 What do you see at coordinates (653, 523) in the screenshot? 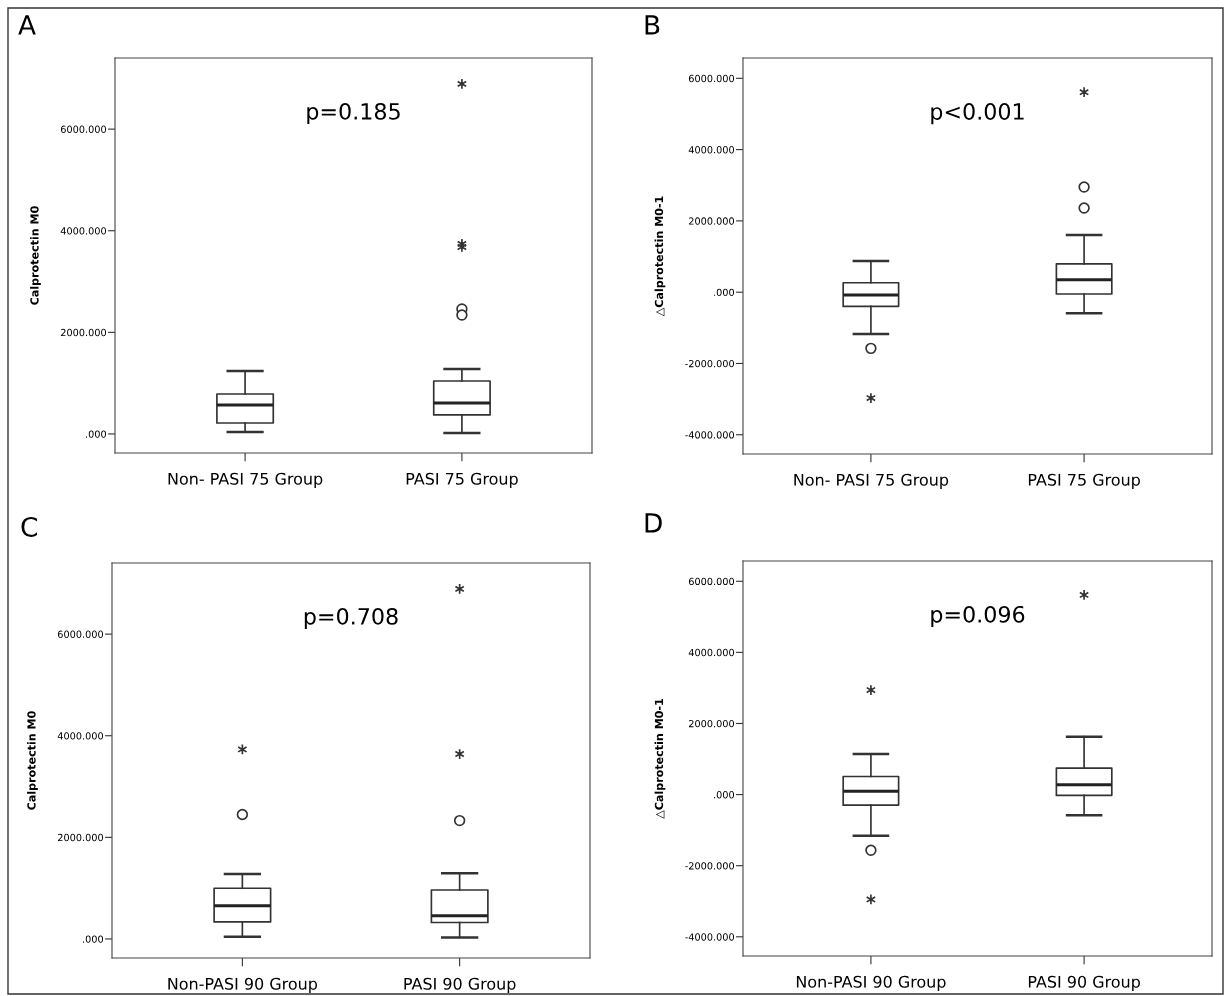
I see `chart-title: D` at bounding box center [653, 523].